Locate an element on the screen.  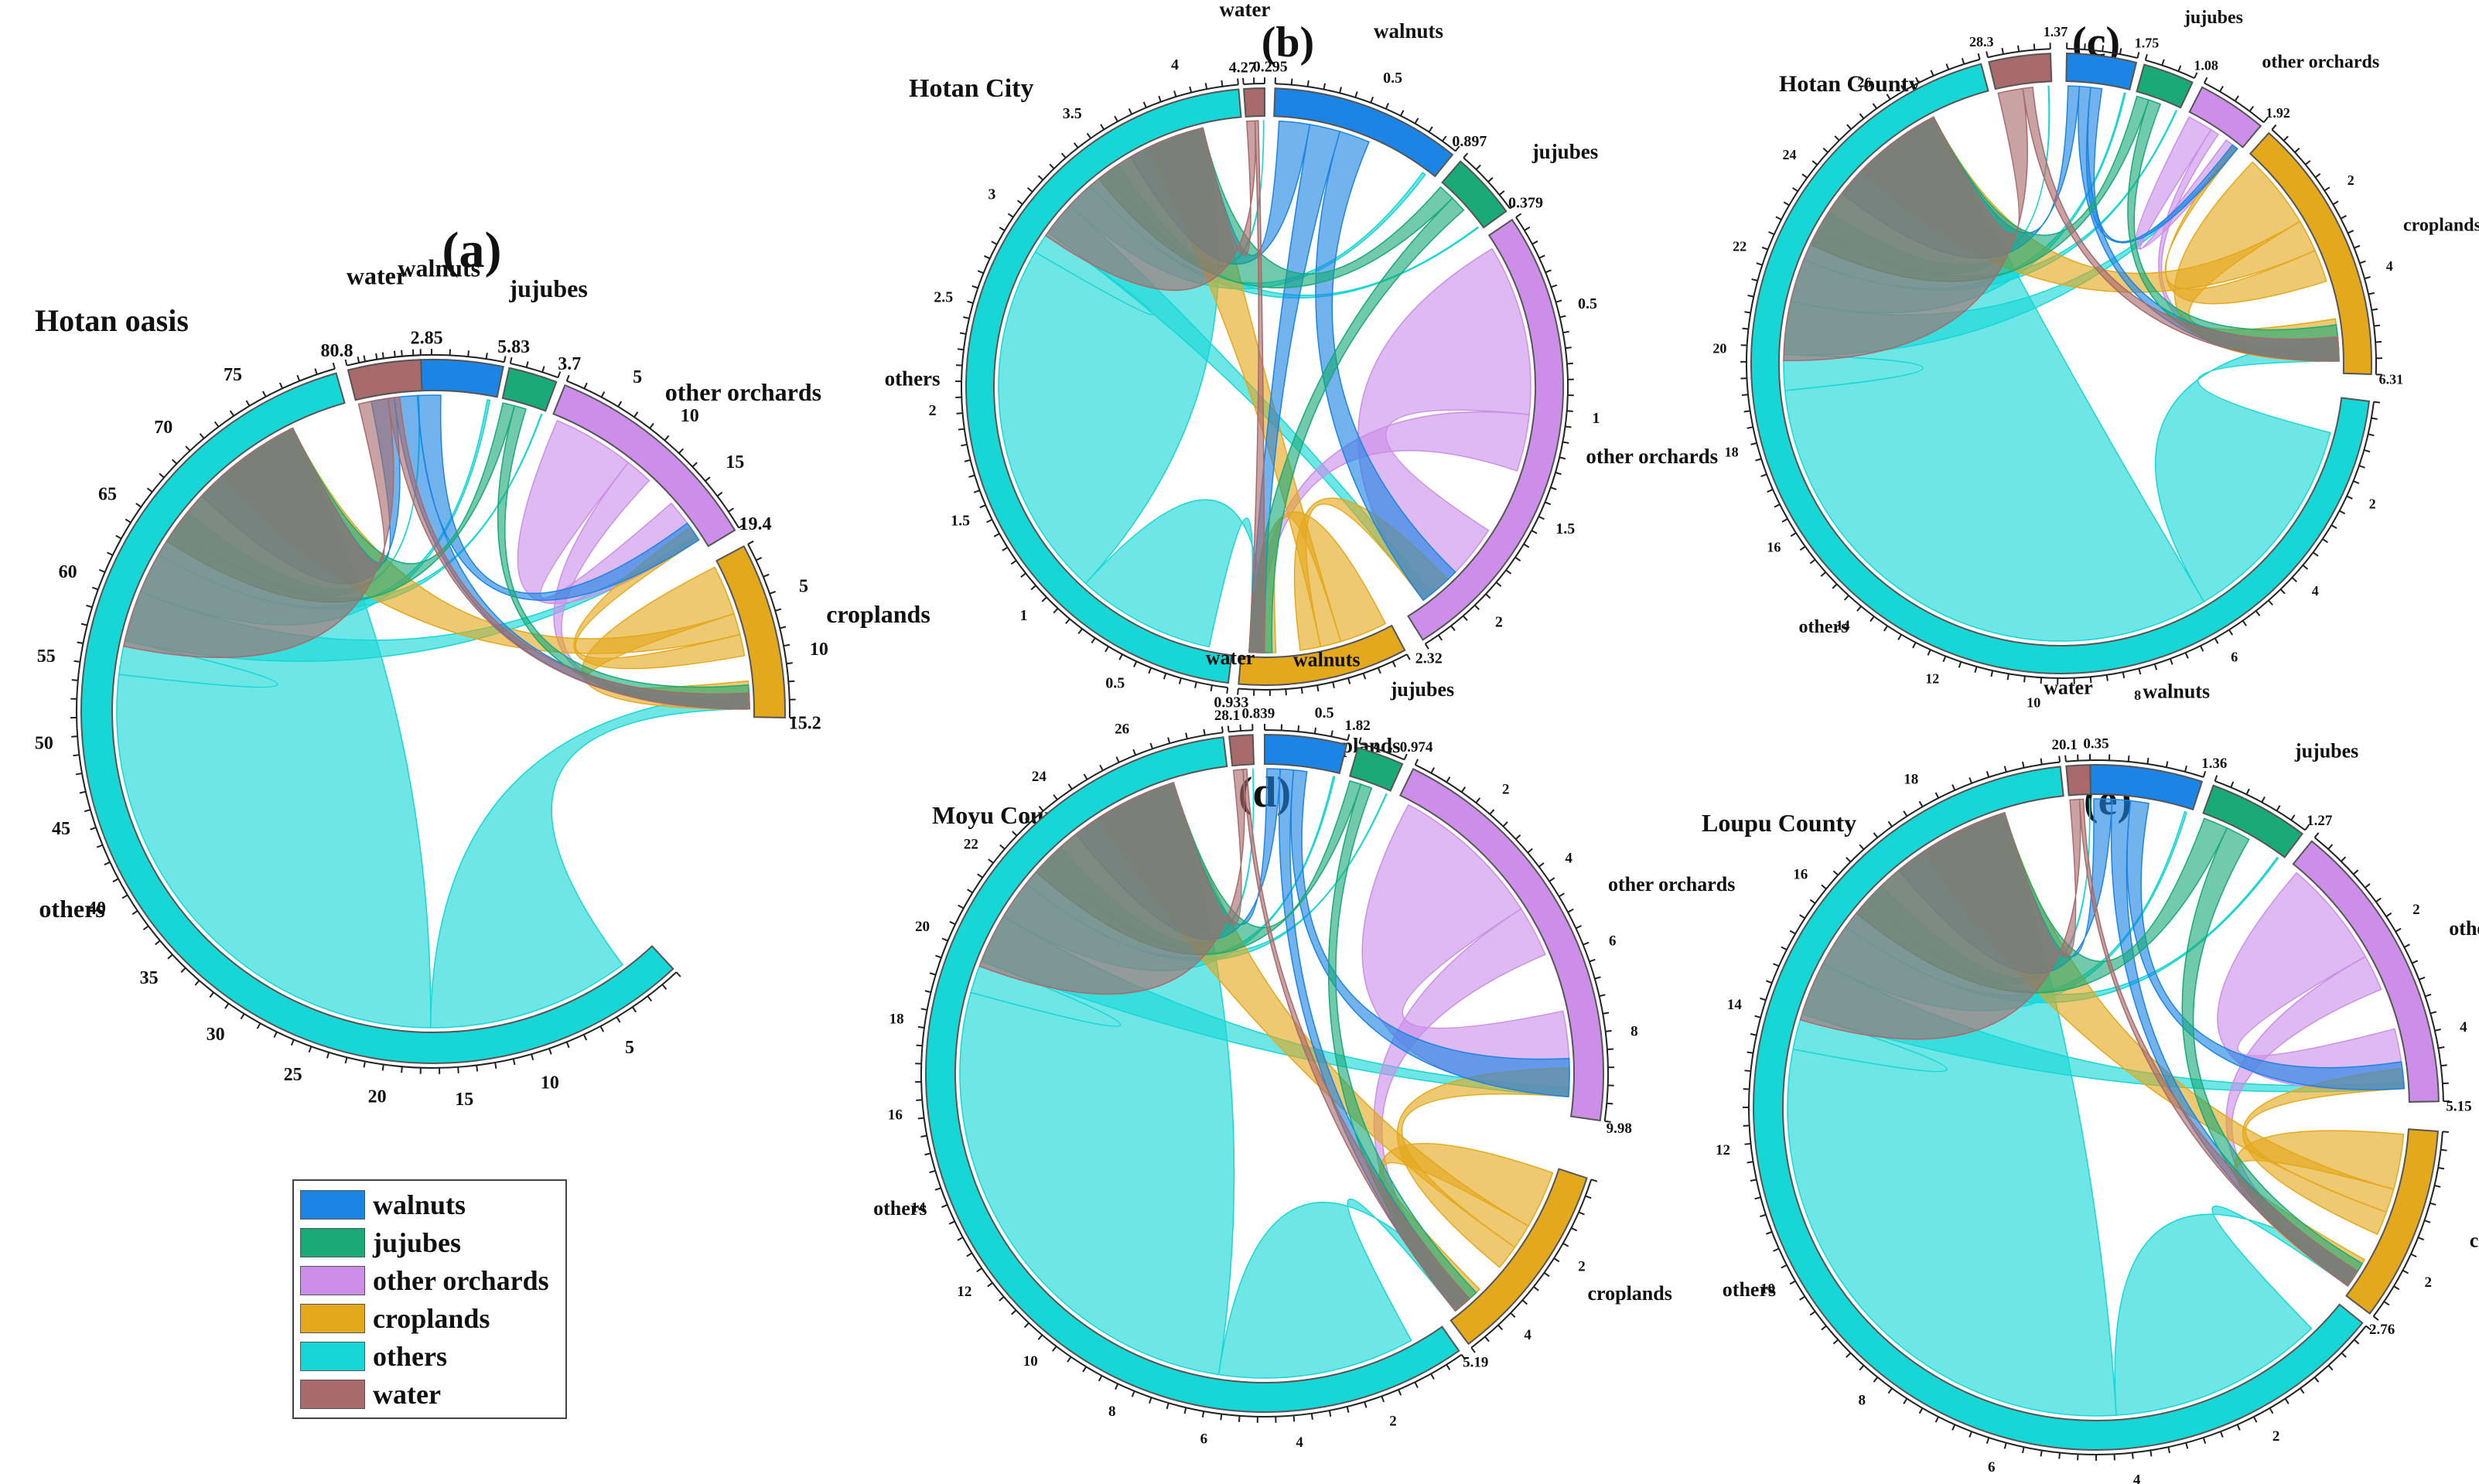
legend-swatch-croplands is located at coordinates (332, 1318).